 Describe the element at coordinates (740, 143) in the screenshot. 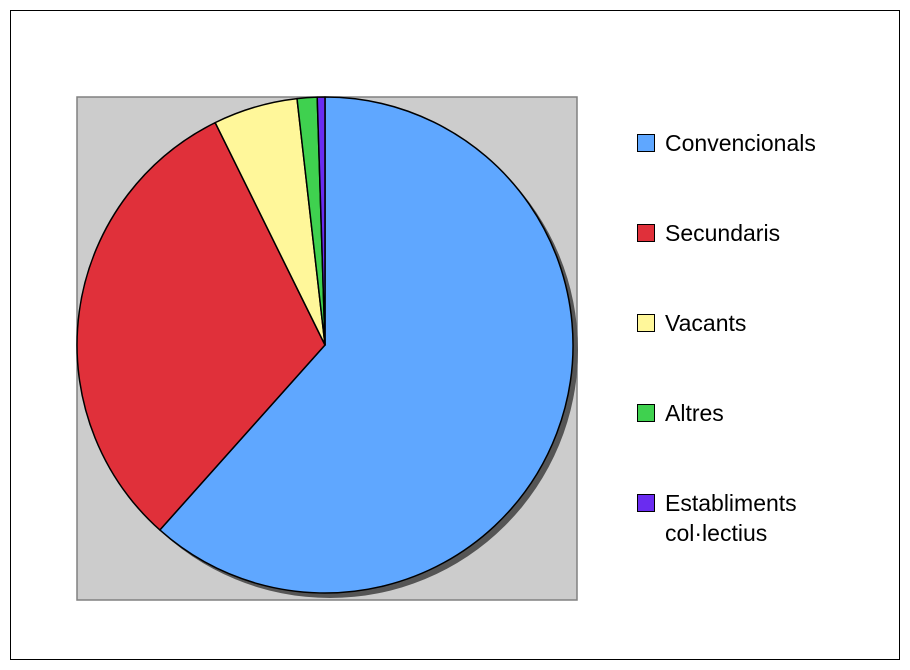

I see `legend-label: Convencionals` at that location.